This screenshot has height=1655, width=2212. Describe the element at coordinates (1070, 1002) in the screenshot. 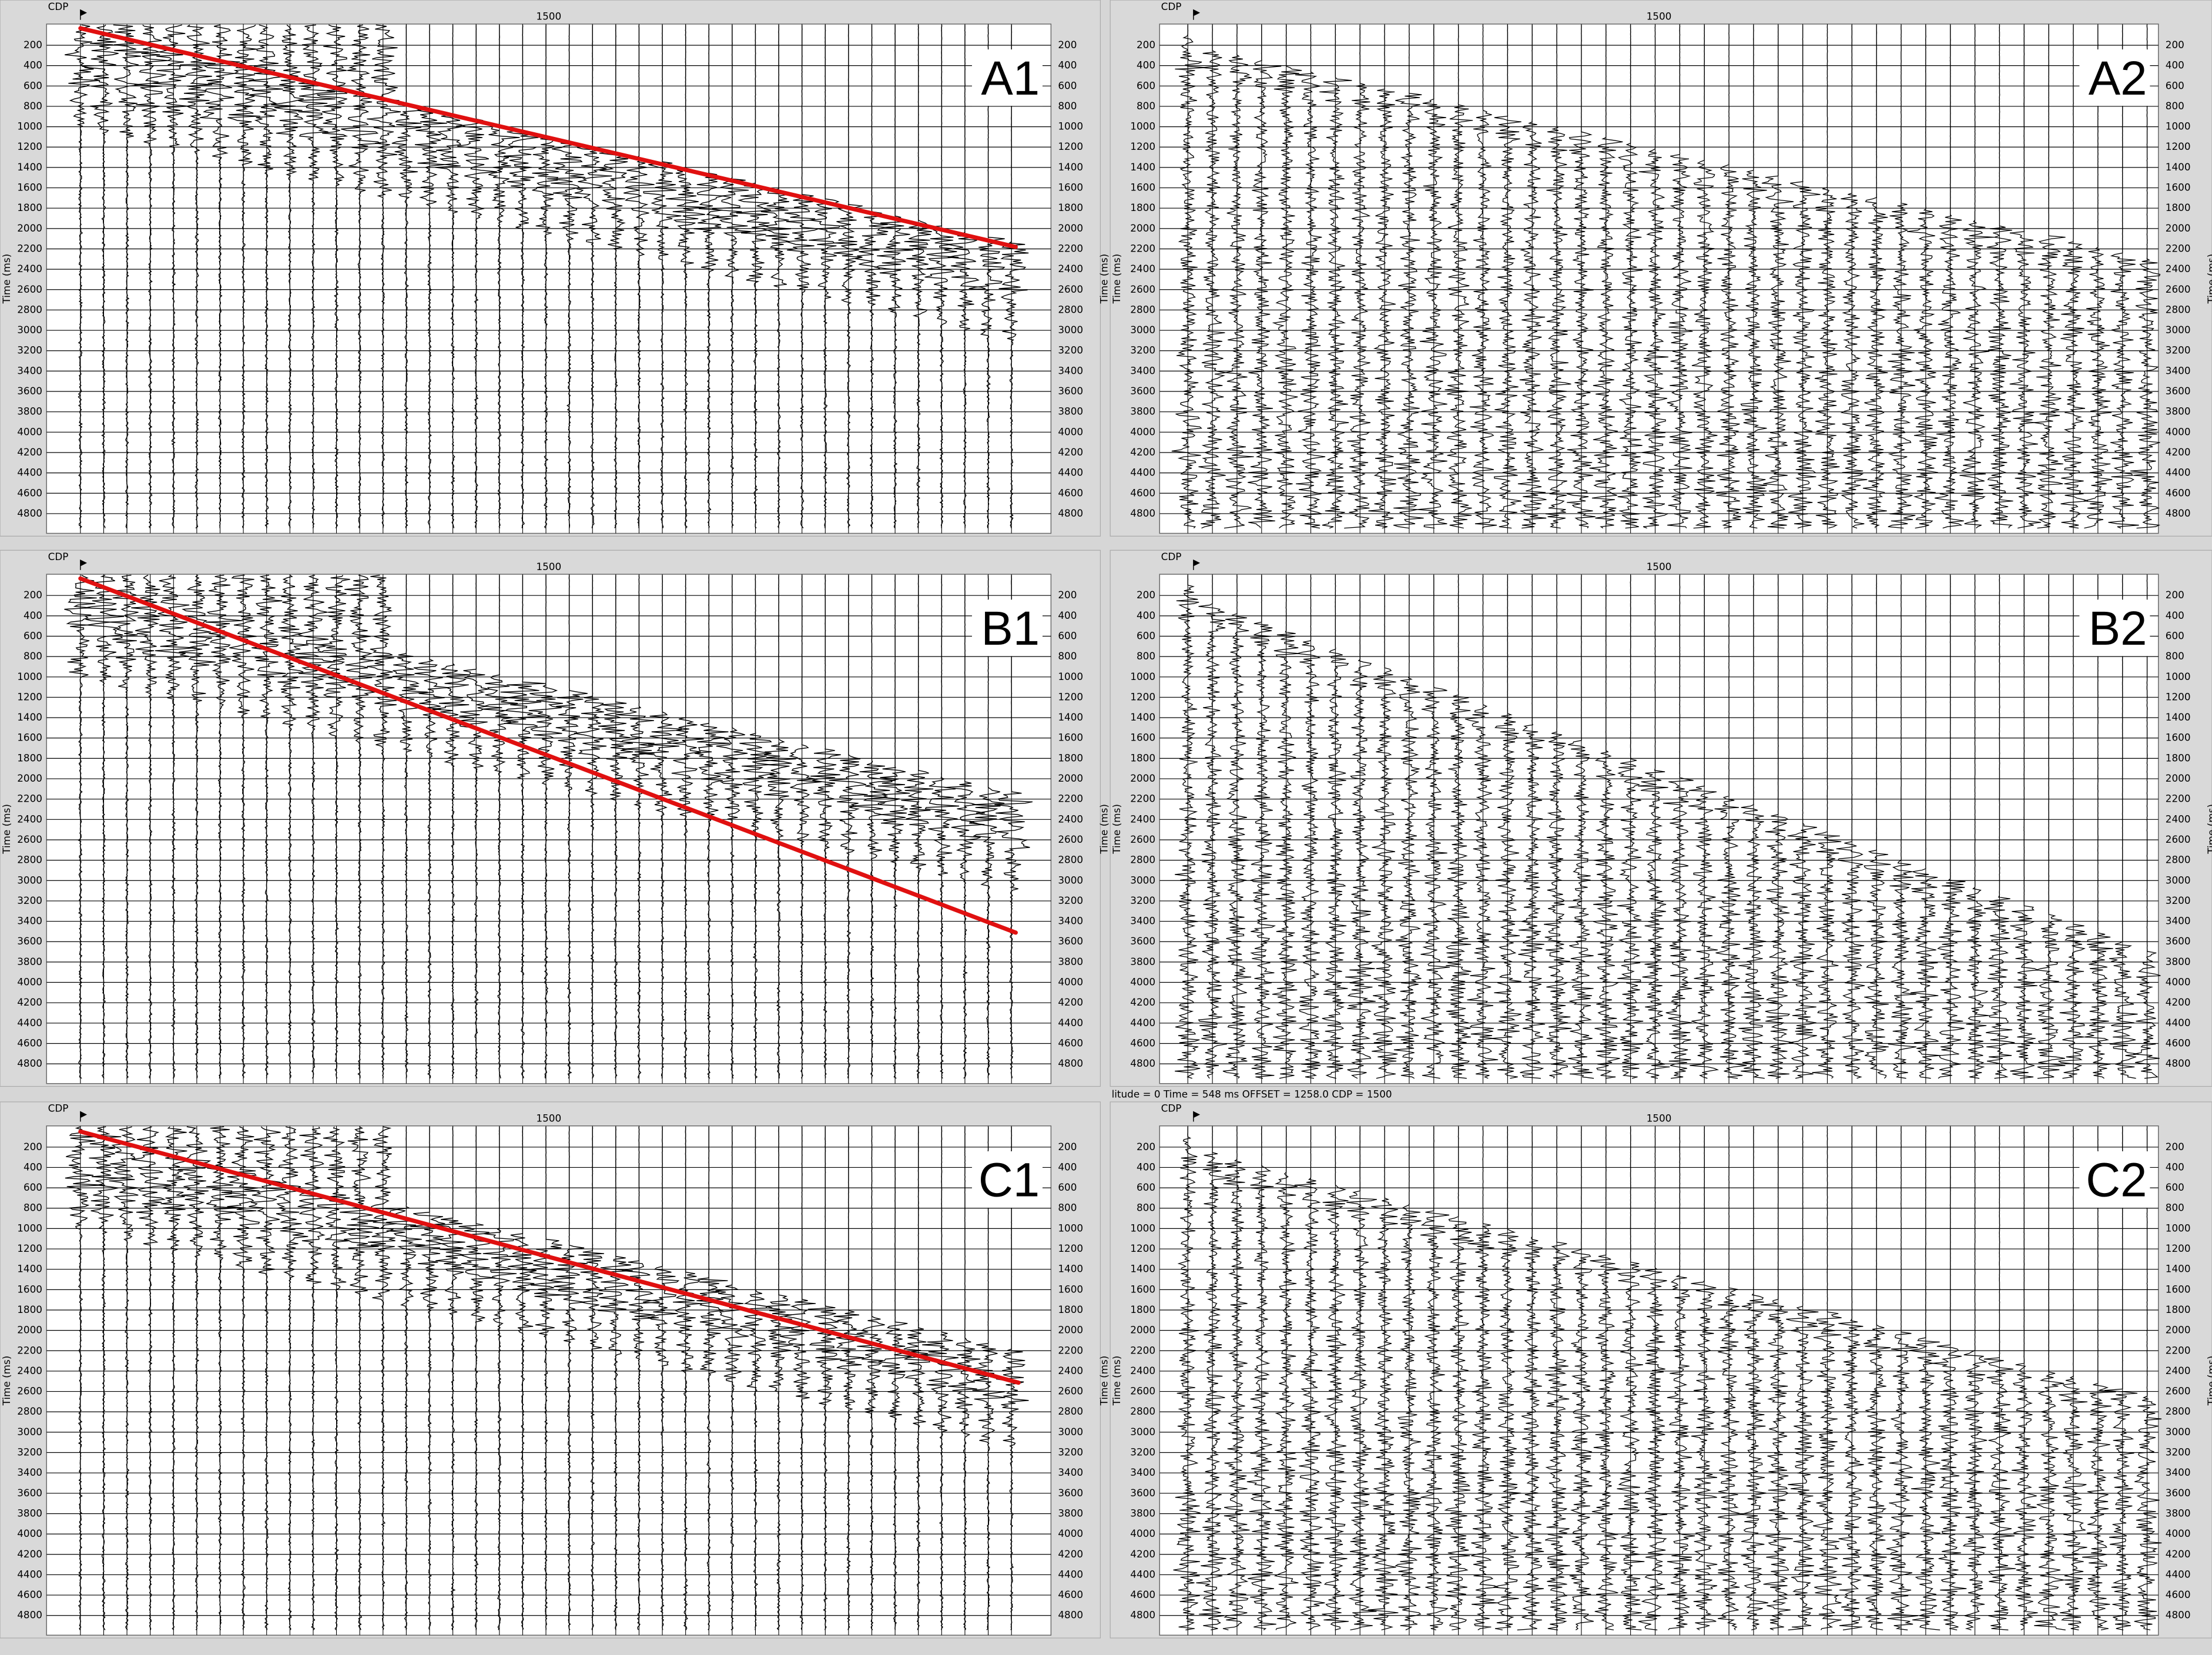

I see `y-tick-label: 4200` at that location.